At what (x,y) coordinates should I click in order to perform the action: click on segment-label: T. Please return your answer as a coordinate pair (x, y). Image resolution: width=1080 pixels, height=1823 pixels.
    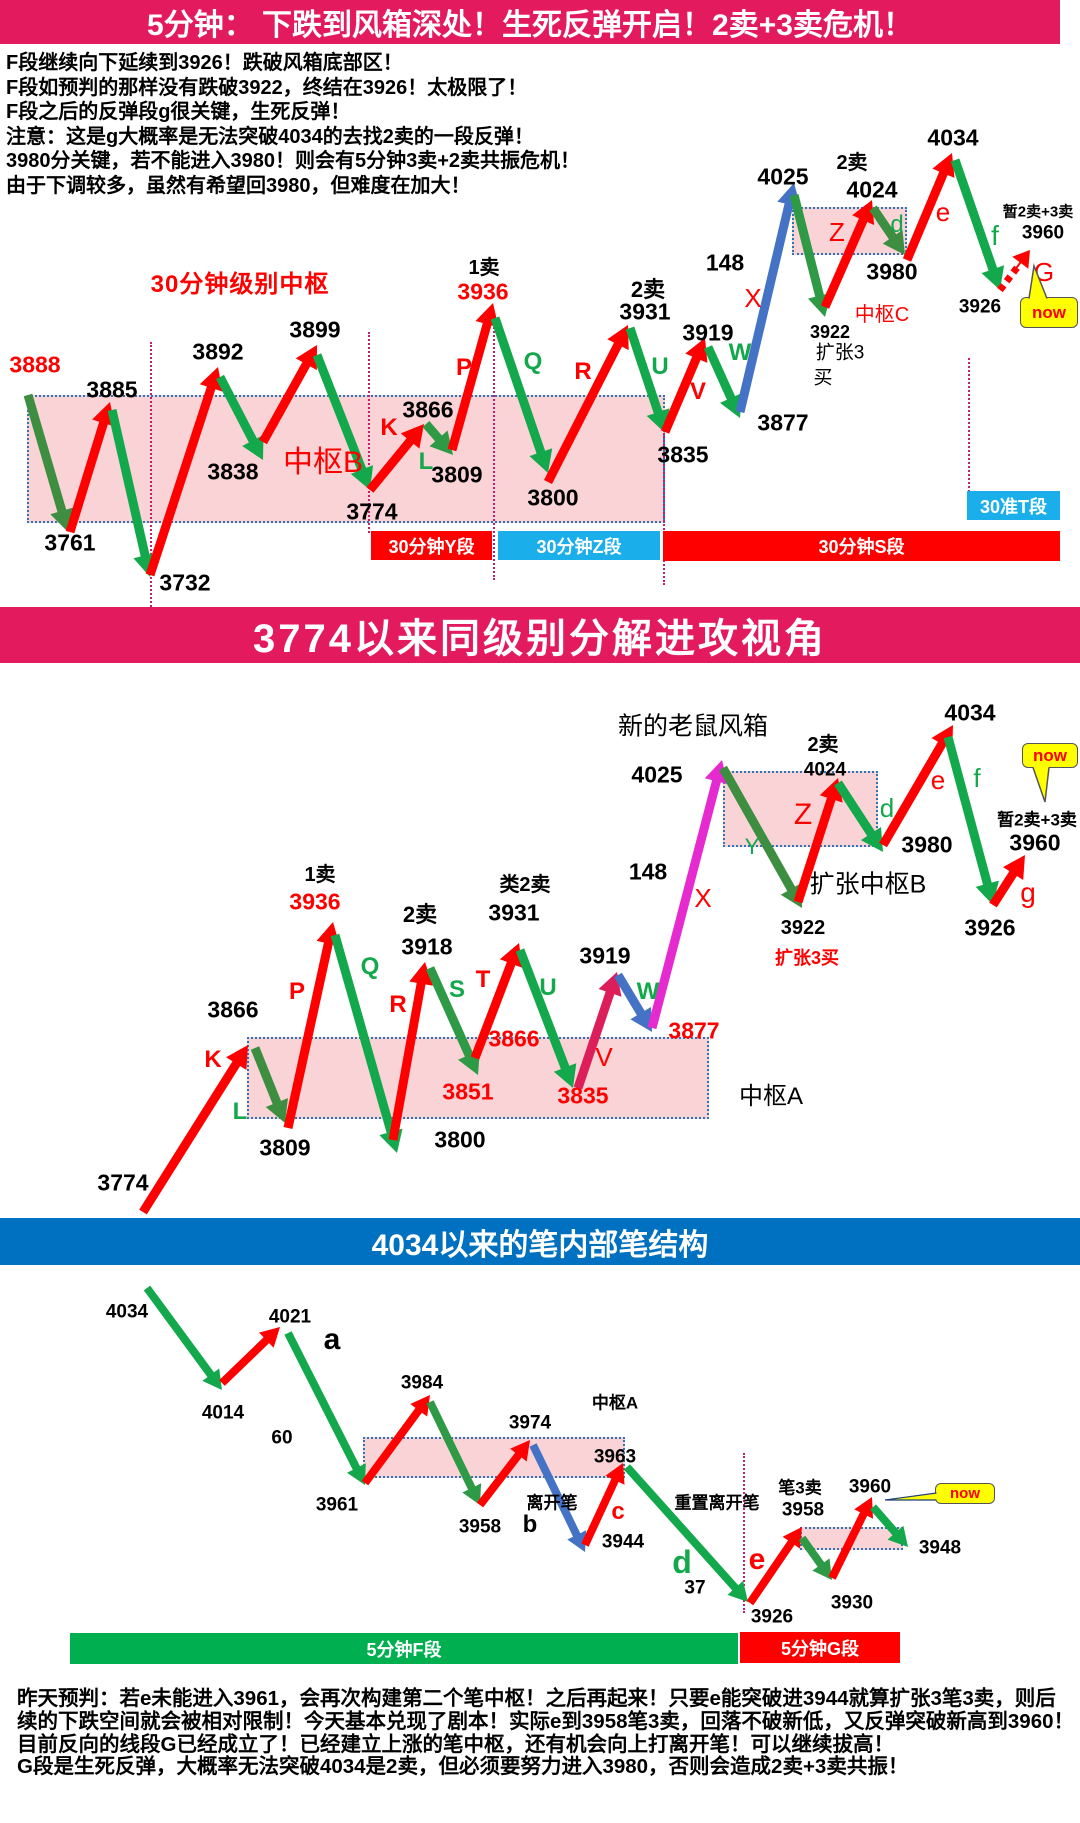
    Looking at the image, I should click on (483, 979).